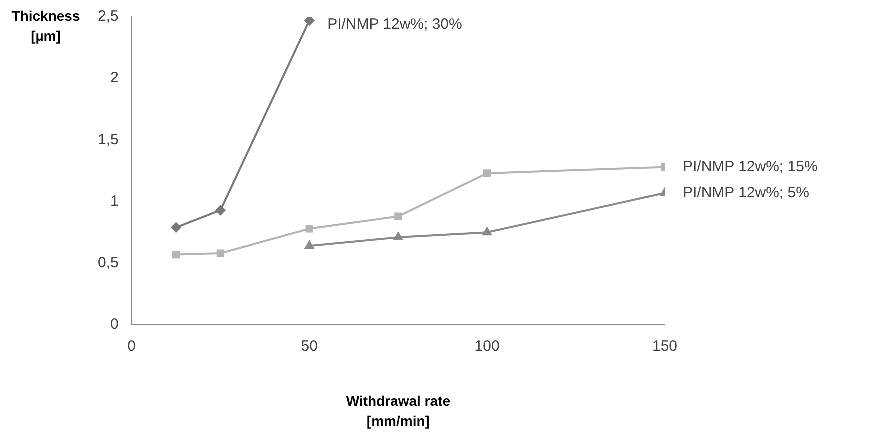 The width and height of the screenshot is (880, 444). I want to click on x-tick-label: 100, so click(487, 347).